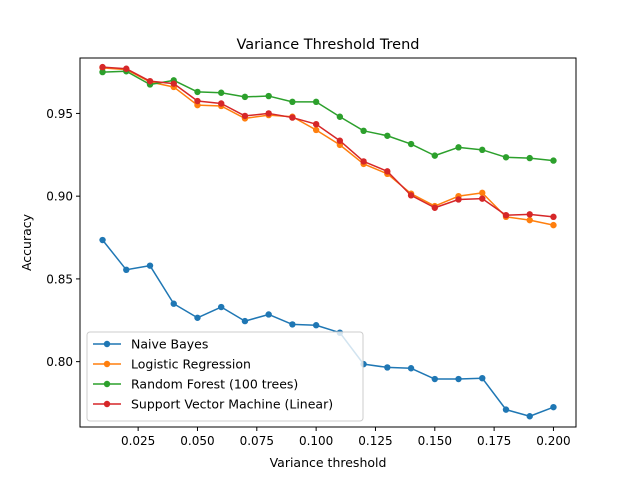 This screenshot has height=480, width=640. What do you see at coordinates (257, 441) in the screenshot?
I see `x-tick-label: 0.075` at bounding box center [257, 441].